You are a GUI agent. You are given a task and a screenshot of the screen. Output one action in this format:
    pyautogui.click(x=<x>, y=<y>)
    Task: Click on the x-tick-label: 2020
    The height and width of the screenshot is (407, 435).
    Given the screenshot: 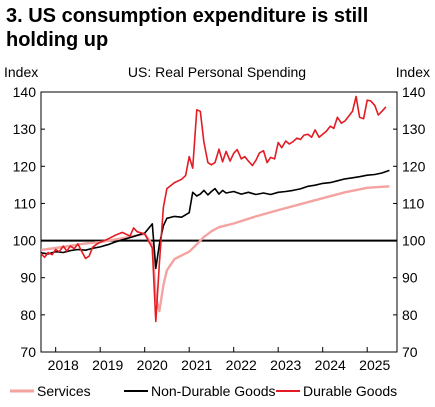 What is the action you would take?
    pyautogui.click(x=152, y=365)
    